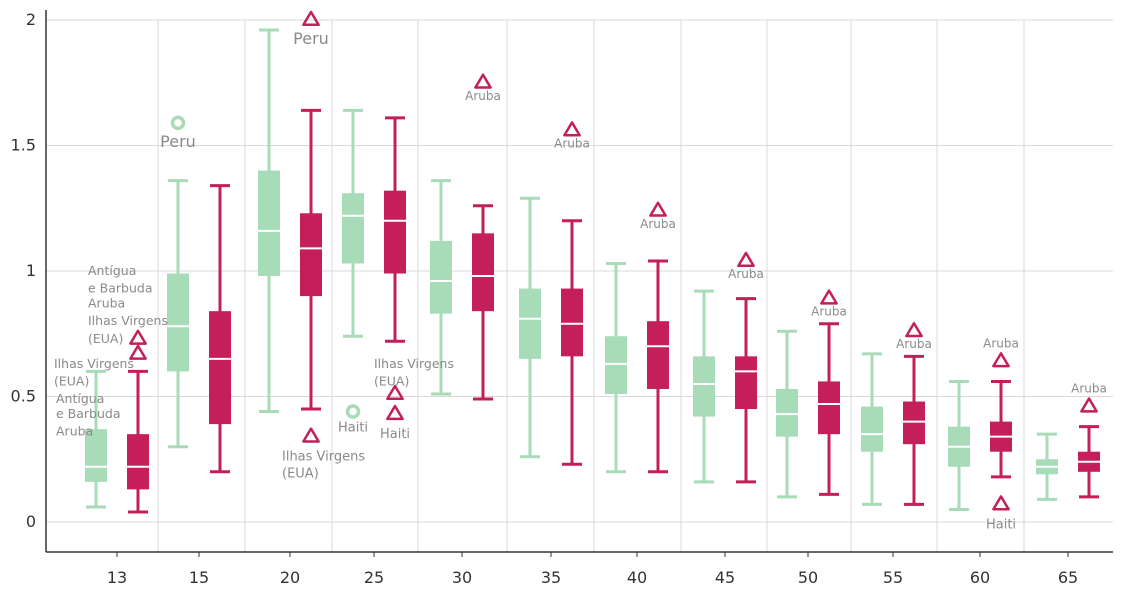  What do you see at coordinates (1068, 577) in the screenshot?
I see `x-tick-label: 65` at bounding box center [1068, 577].